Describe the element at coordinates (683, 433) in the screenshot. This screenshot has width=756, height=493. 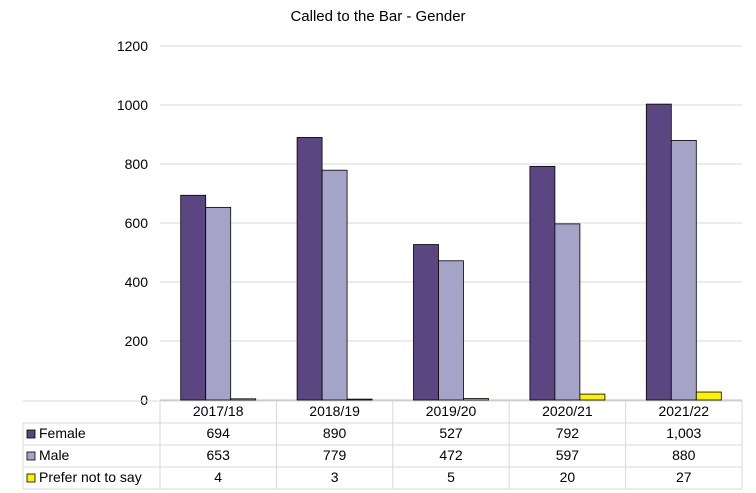
I see `data-label: 1,003` at that location.